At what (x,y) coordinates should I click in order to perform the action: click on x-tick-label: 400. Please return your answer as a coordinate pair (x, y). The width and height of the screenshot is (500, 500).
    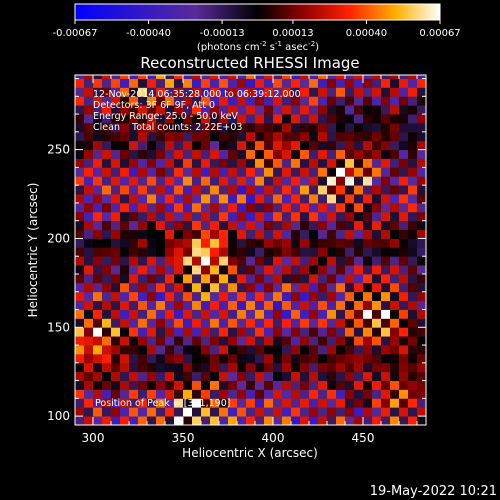
    Looking at the image, I should click on (273, 438).